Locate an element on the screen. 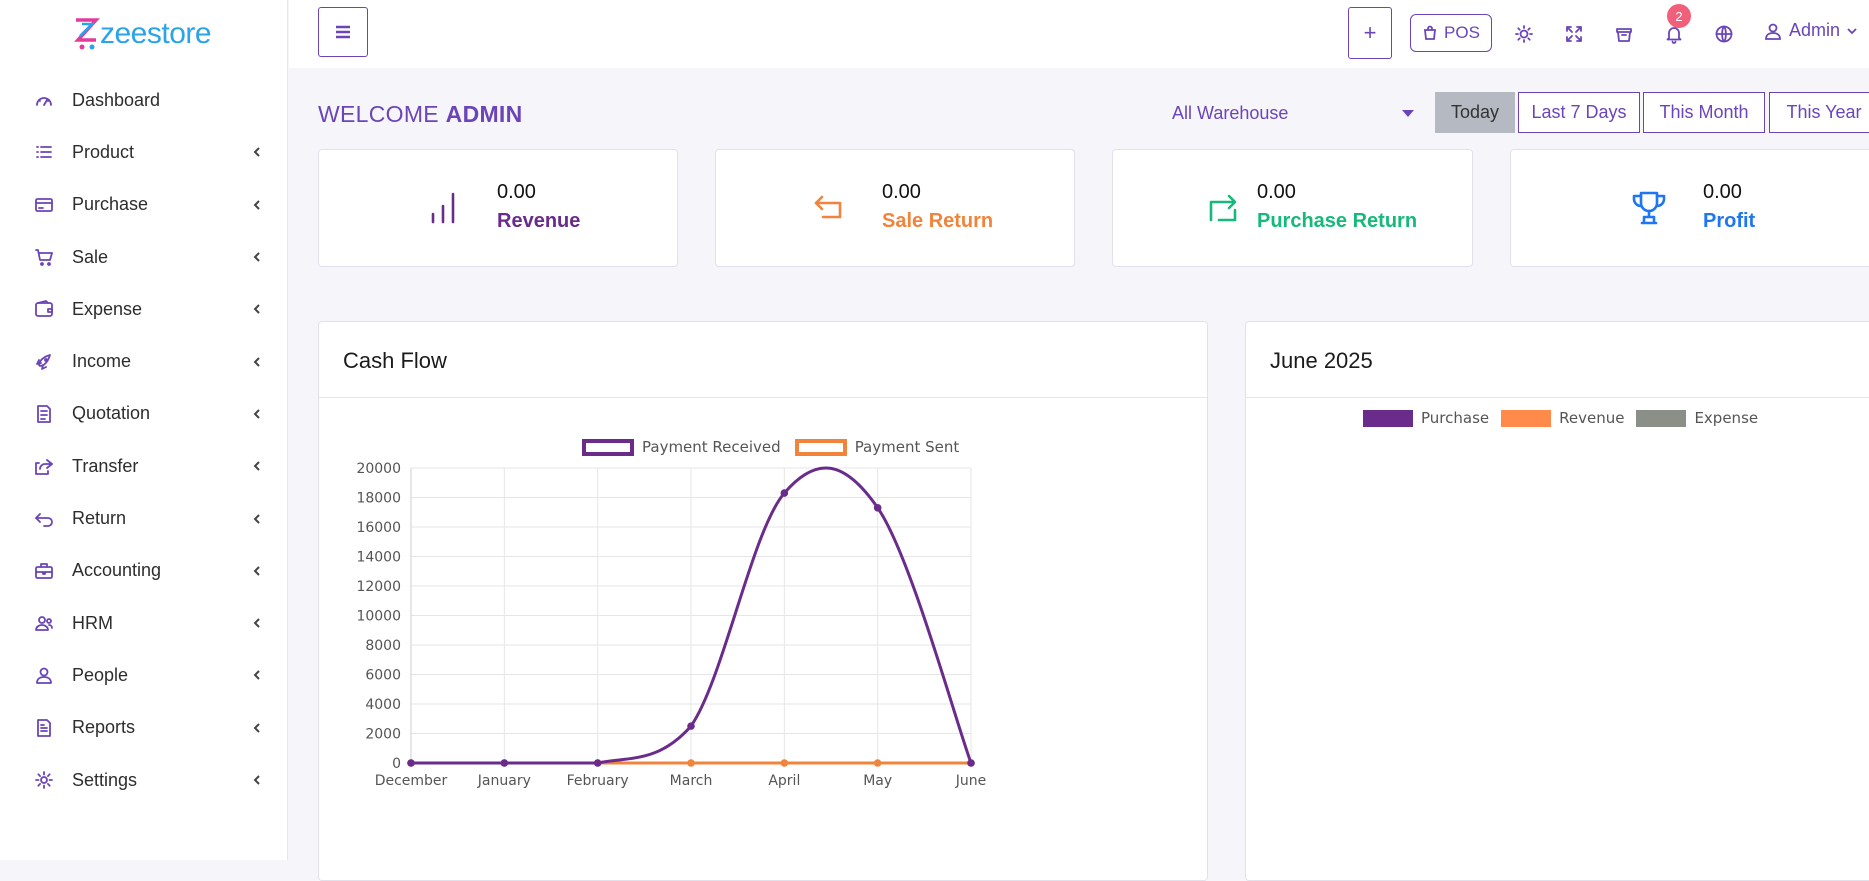 The height and width of the screenshot is (881, 1869). welcome-prefix: WELCOME is located at coordinates (378, 114).